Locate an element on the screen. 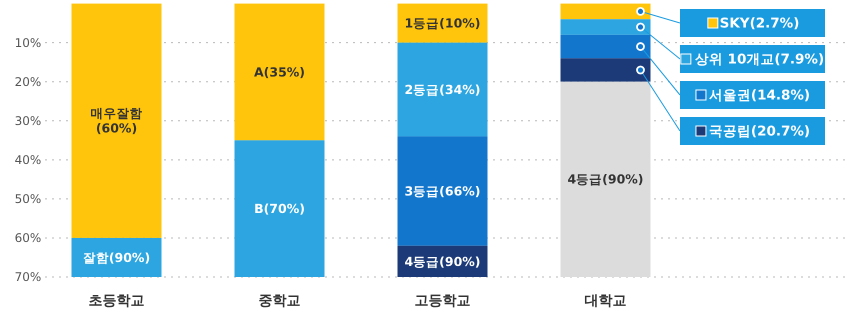  y-tick-label: 10% is located at coordinates (28, 43).